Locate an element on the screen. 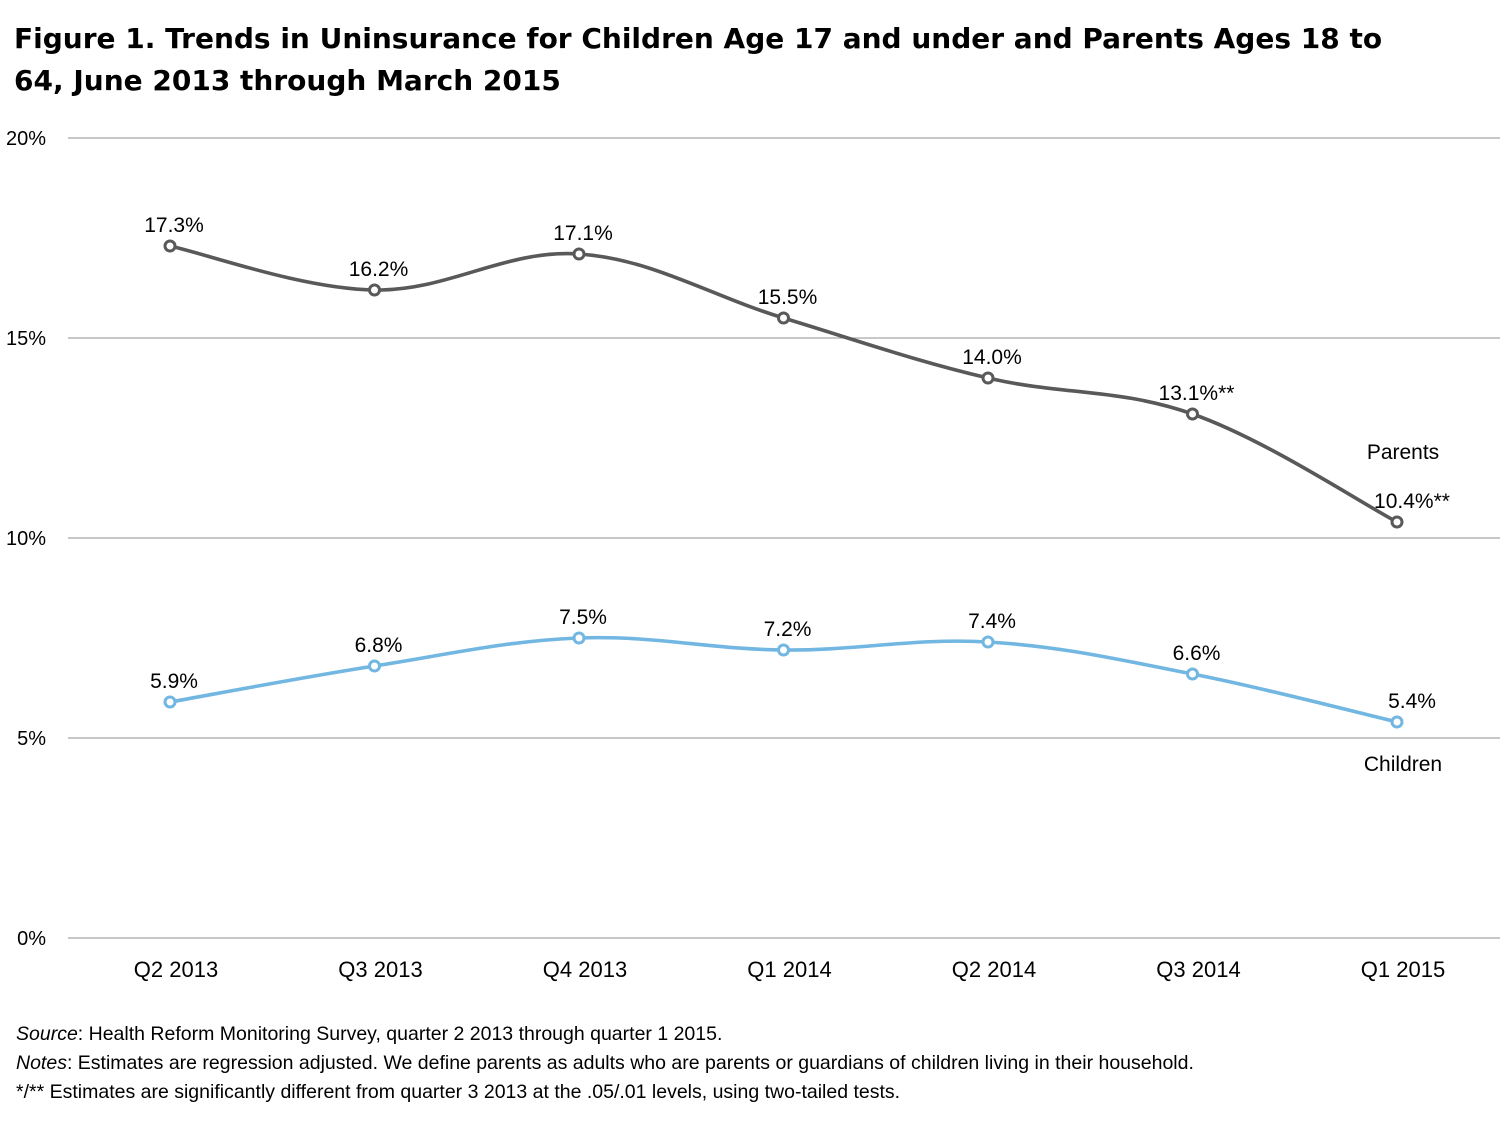 This screenshot has height=1125, width=1500. notes-label: Notes is located at coordinates (41, 1063).